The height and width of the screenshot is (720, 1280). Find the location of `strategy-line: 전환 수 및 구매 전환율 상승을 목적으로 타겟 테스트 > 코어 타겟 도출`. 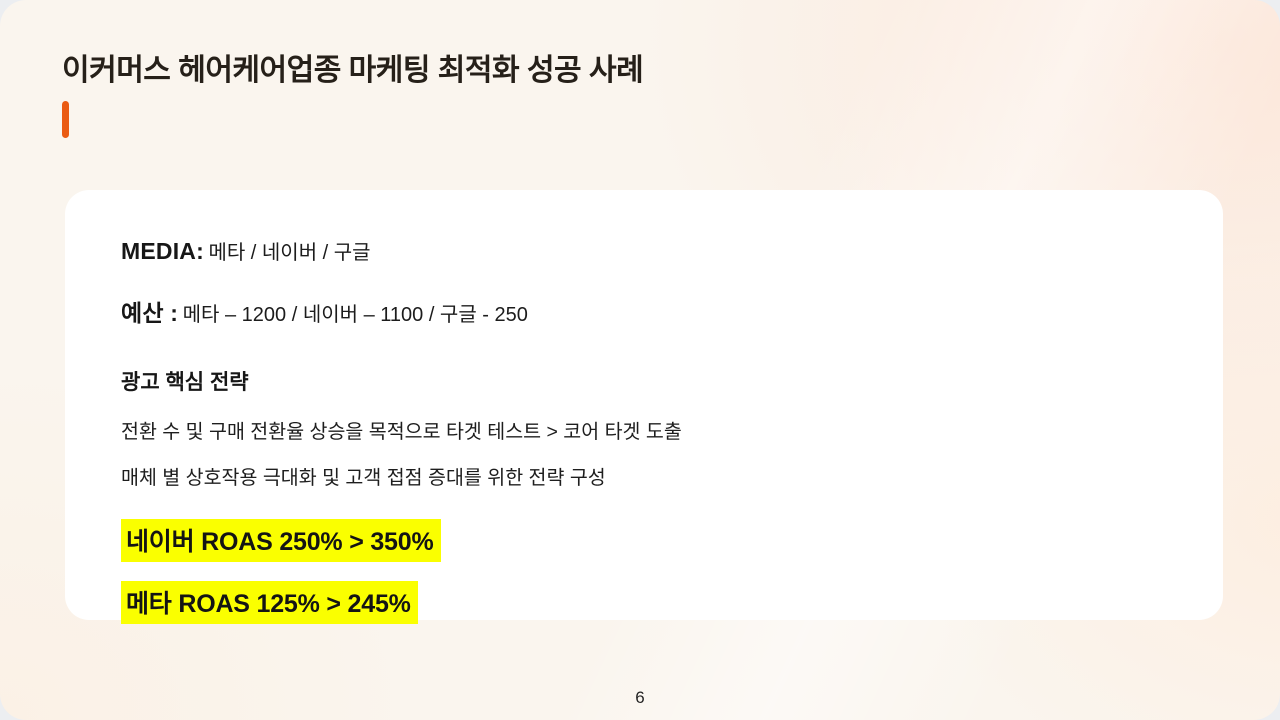

strategy-line: 전환 수 및 구매 전환율 상승을 목적으로 타겟 테스트 > 코어 타겟 도출 is located at coordinates (401, 432).